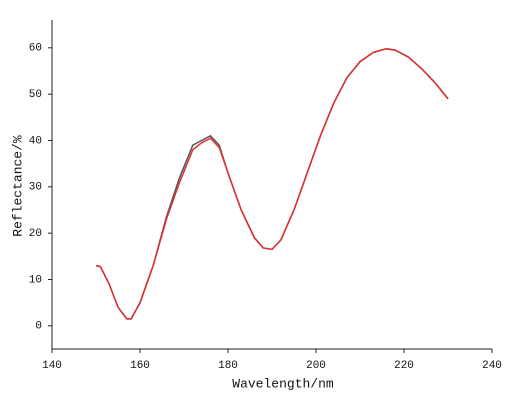 This screenshot has height=401, width=512. What do you see at coordinates (35, 280) in the screenshot?
I see `y-tick-label: 10` at bounding box center [35, 280].